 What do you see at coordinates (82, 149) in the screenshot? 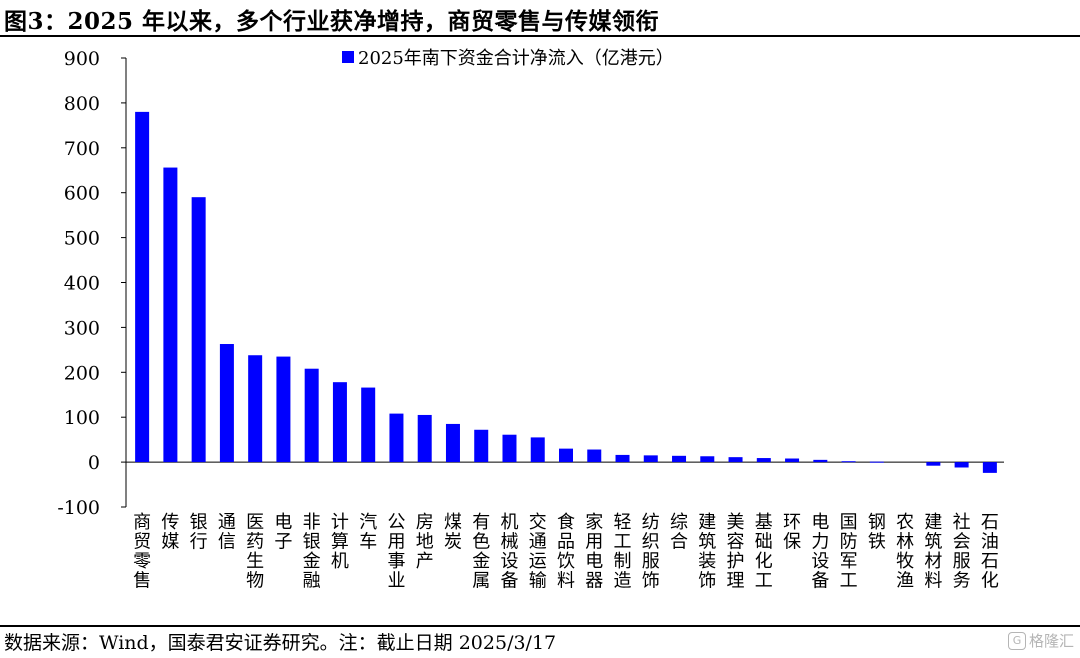
I see `y-tick-label: 700` at bounding box center [82, 149].